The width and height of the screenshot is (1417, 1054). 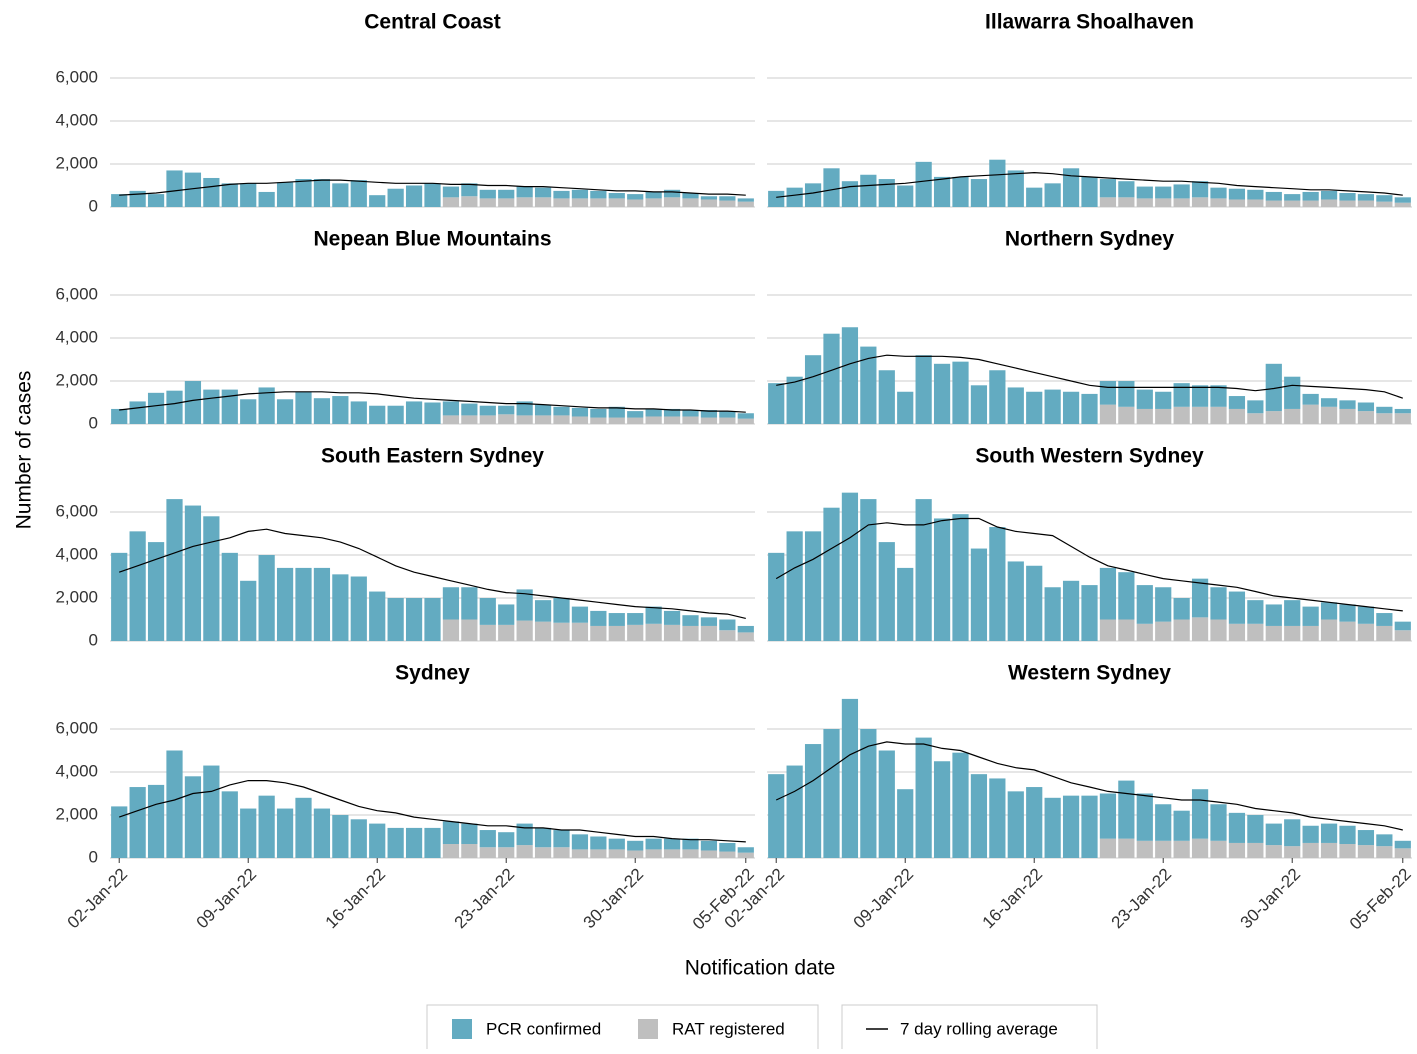 I want to click on y-tick-label: 4,000, so click(x=76, y=119).